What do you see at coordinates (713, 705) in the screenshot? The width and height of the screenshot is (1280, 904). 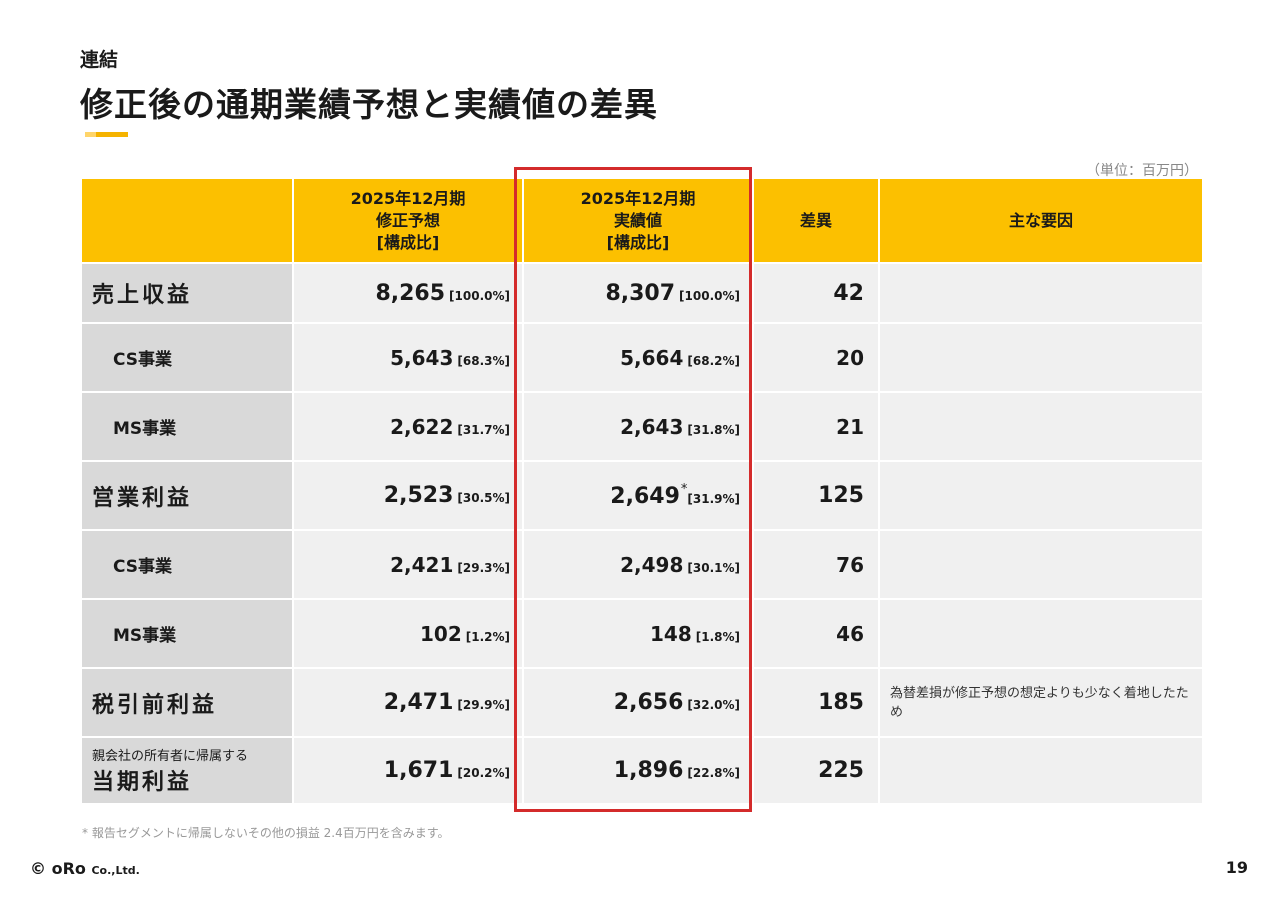 I see `actual-ratio: [32.0%]` at bounding box center [713, 705].